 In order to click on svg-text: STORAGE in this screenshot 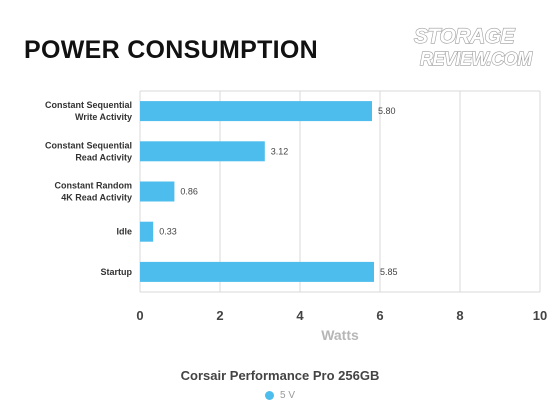, I will do `click(464, 36)`.